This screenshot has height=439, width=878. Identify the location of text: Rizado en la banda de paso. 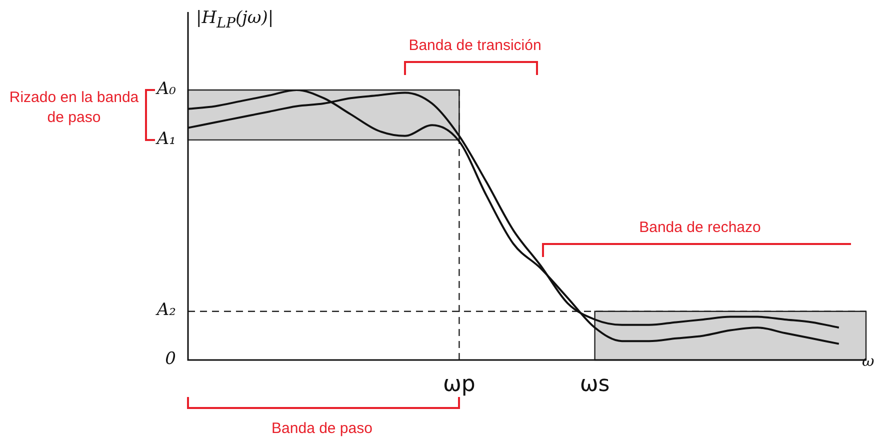
(74, 108).